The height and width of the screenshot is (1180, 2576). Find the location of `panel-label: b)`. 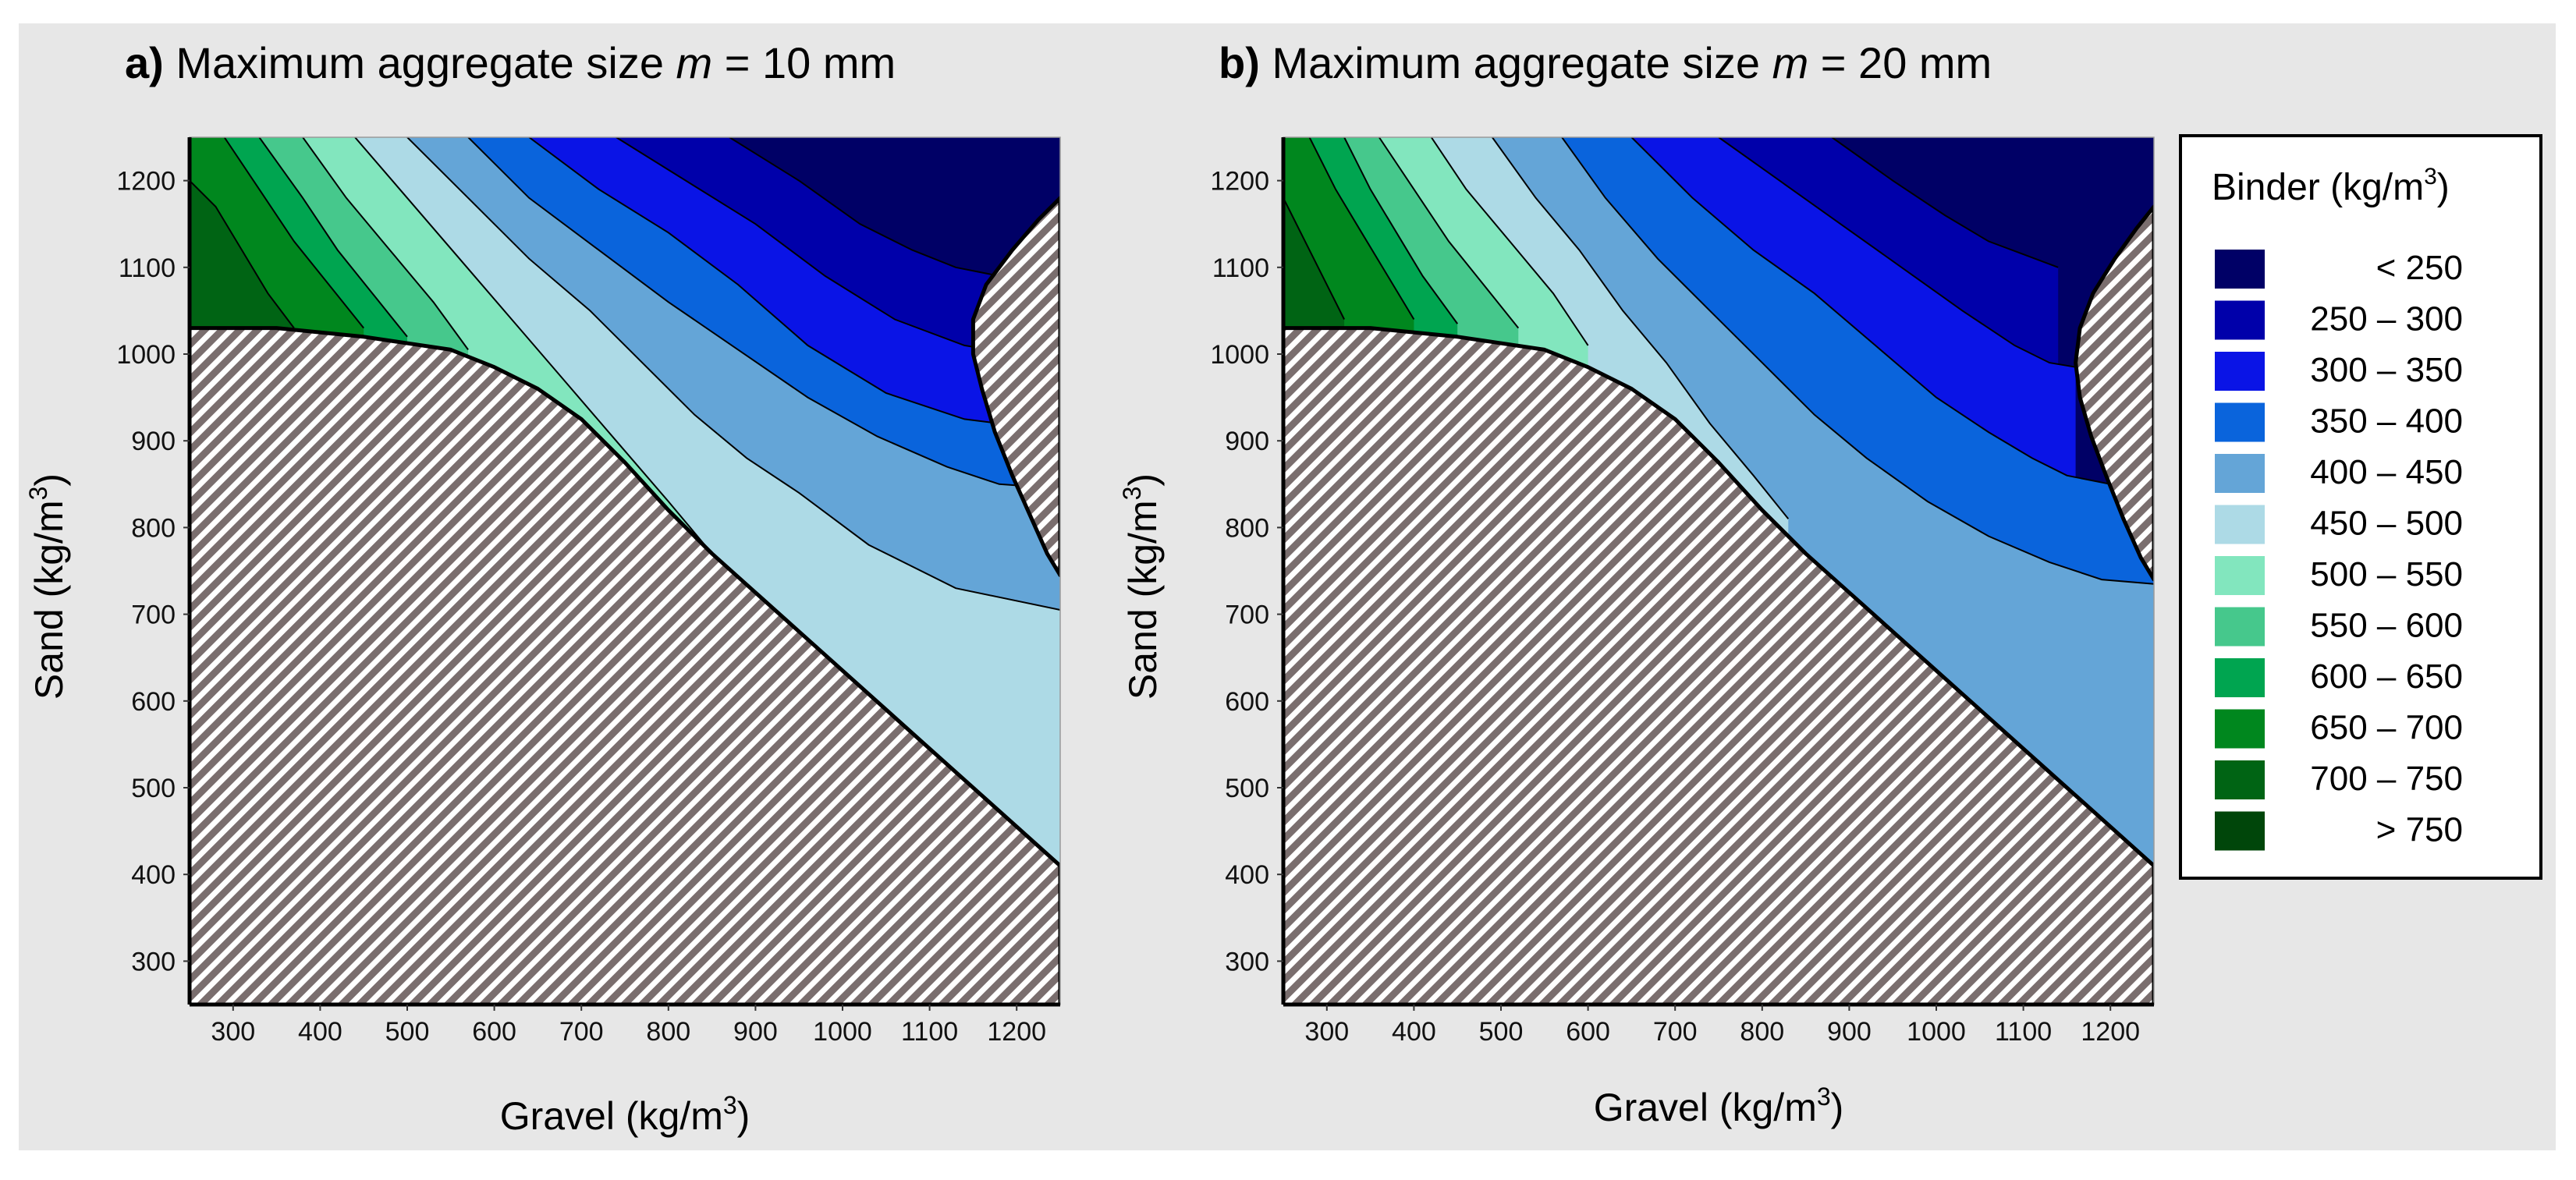

panel-label: b) is located at coordinates (1245, 62).